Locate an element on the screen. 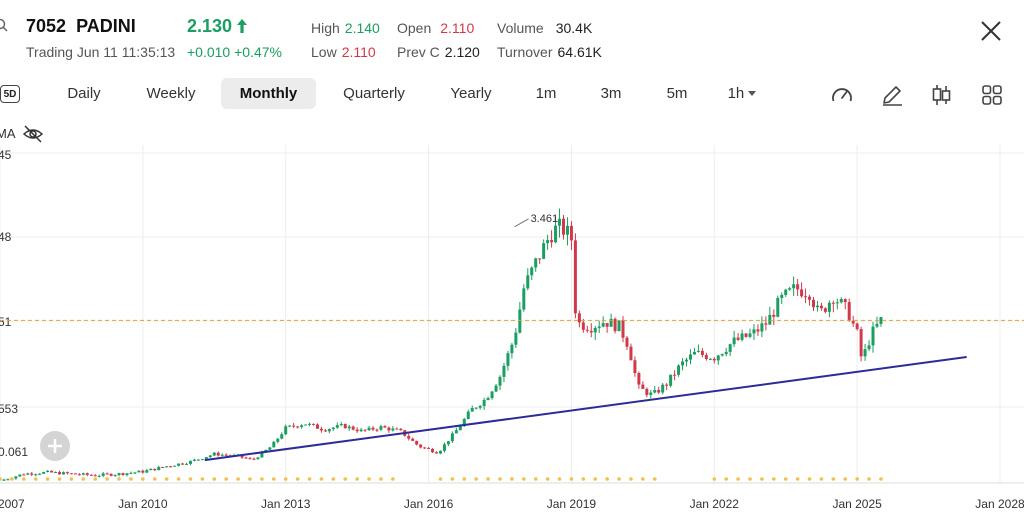 Image resolution: width=1024 pixels, height=526 pixels. stat-open-label: Open is located at coordinates (414, 28).